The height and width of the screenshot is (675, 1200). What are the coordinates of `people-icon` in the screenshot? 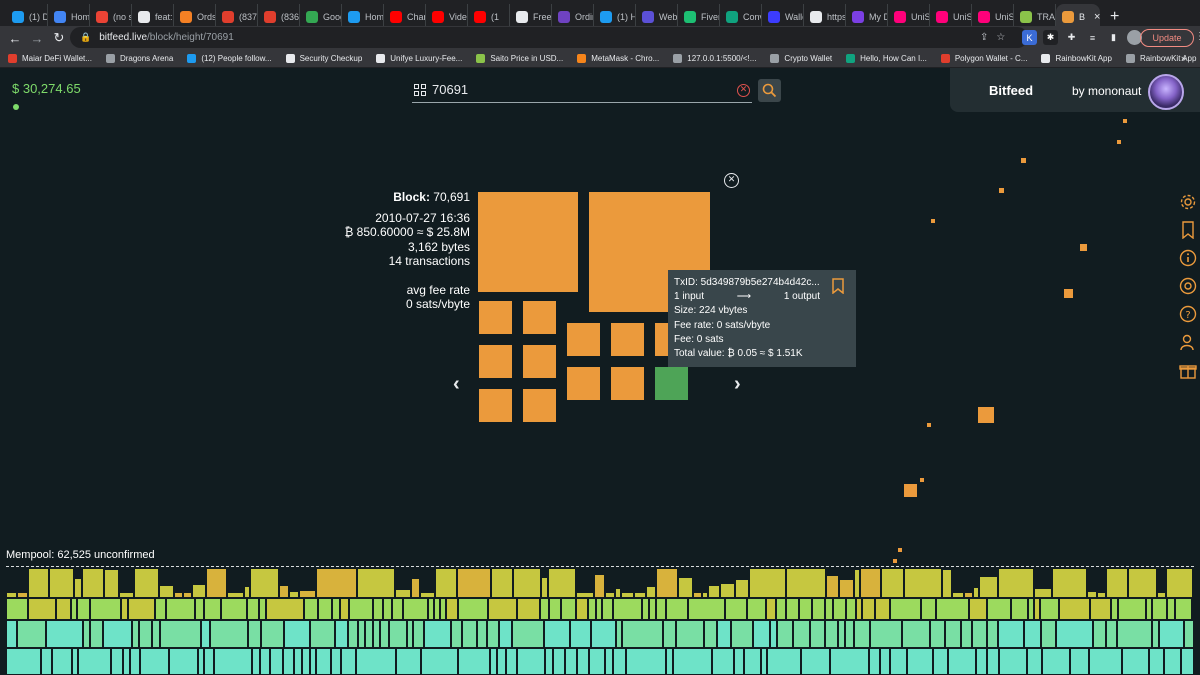 It's located at (1188, 342).